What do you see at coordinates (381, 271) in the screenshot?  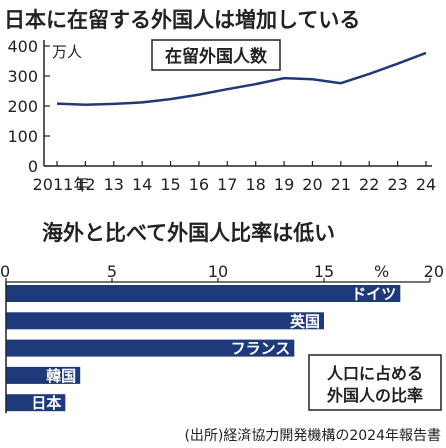 I see `bar-chart-unit: %` at bounding box center [381, 271].